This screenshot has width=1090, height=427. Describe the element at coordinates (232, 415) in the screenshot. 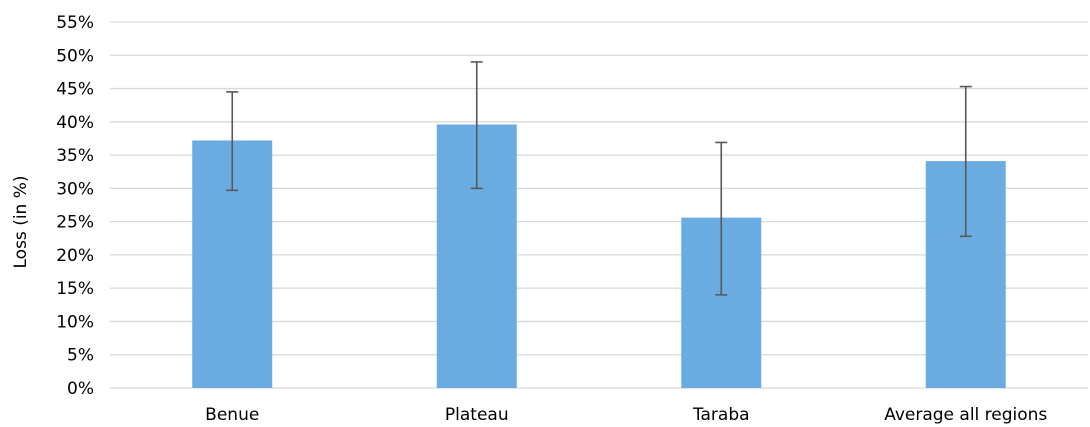

I see `x-tick-label: Benue` at that location.